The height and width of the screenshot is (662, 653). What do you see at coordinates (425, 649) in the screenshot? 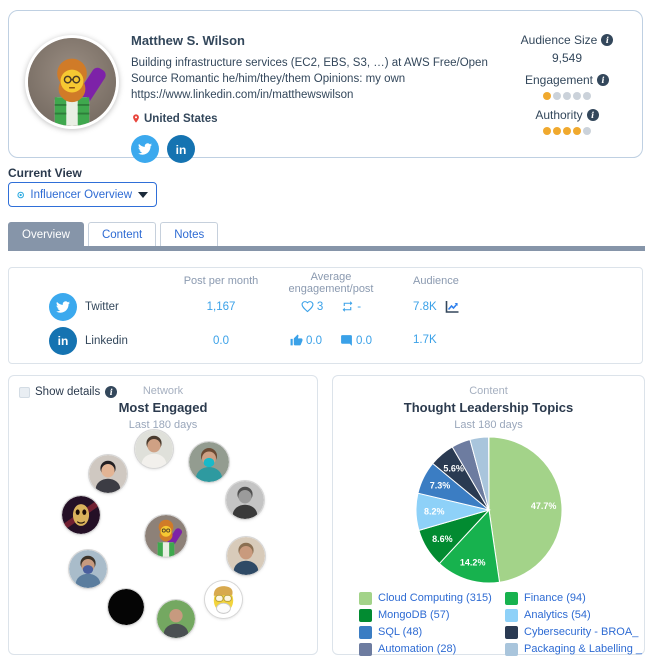
I see `legend-item: Automation (28)` at bounding box center [425, 649].